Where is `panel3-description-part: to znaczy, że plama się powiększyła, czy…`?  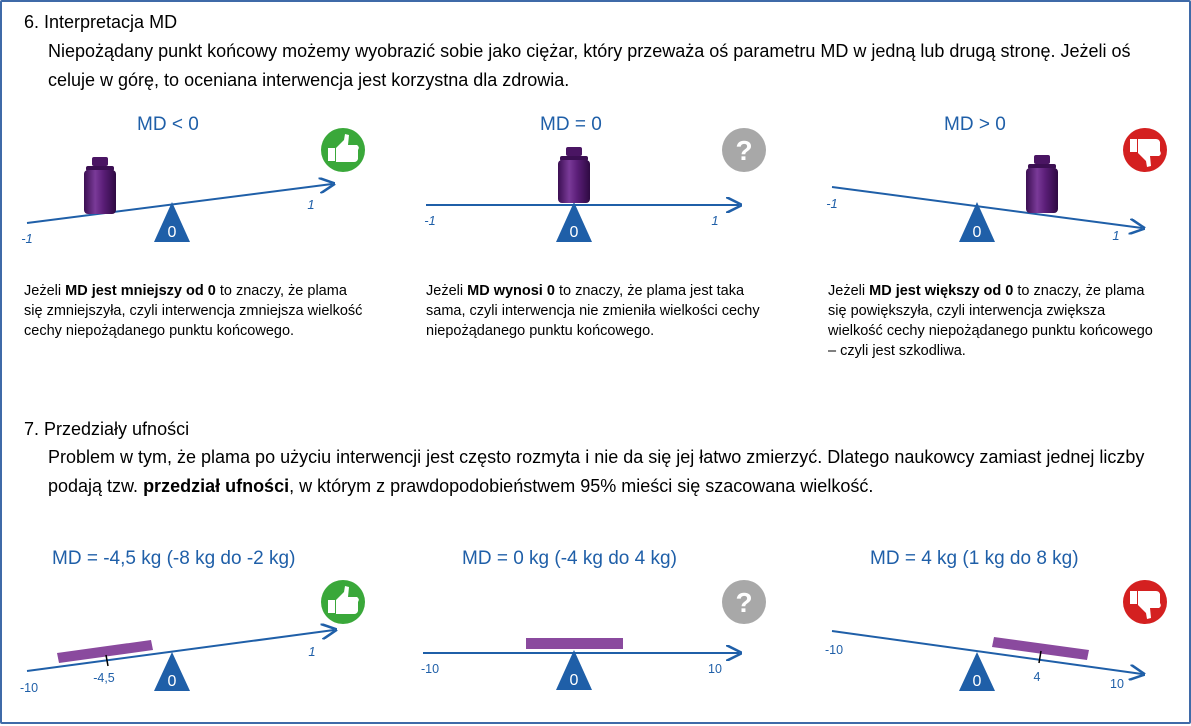
panel3-description-part: to znaczy, że plama się powiększyła, czy… is located at coordinates (990, 321).